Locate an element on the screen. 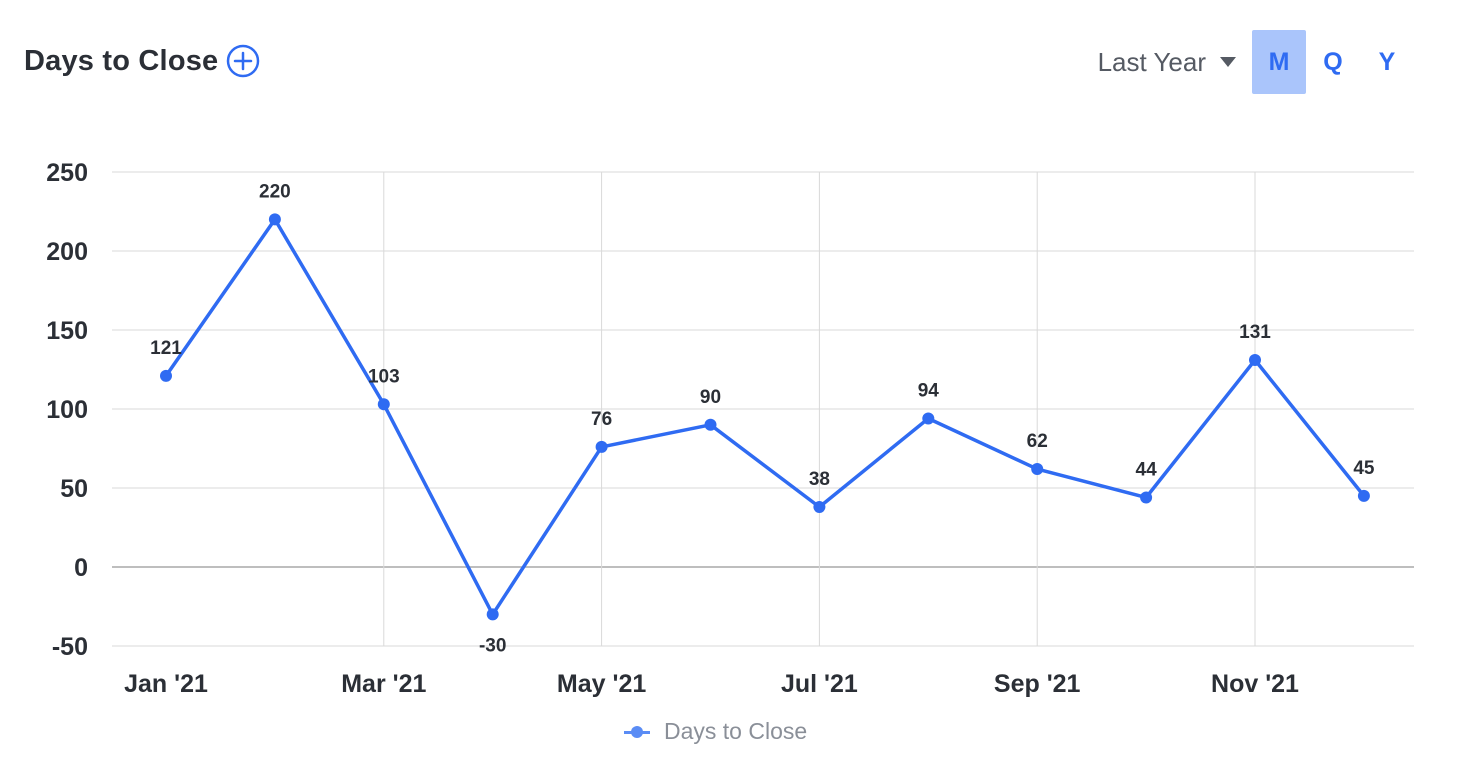 The width and height of the screenshot is (1464, 776). legend-item: Days to Close is located at coordinates (715, 731).